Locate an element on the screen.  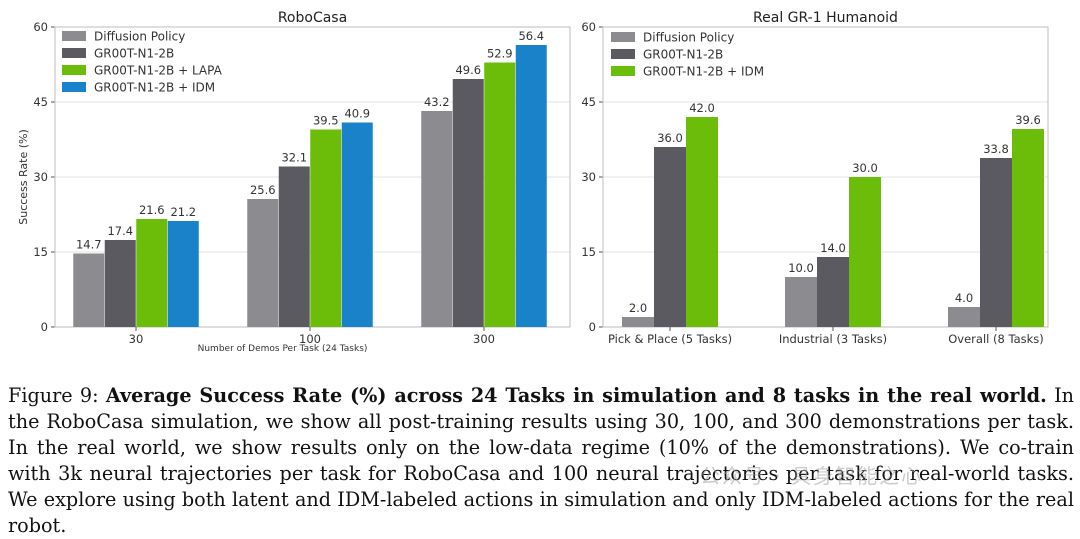
p1-data-label: 17.4 is located at coordinates (120, 231).